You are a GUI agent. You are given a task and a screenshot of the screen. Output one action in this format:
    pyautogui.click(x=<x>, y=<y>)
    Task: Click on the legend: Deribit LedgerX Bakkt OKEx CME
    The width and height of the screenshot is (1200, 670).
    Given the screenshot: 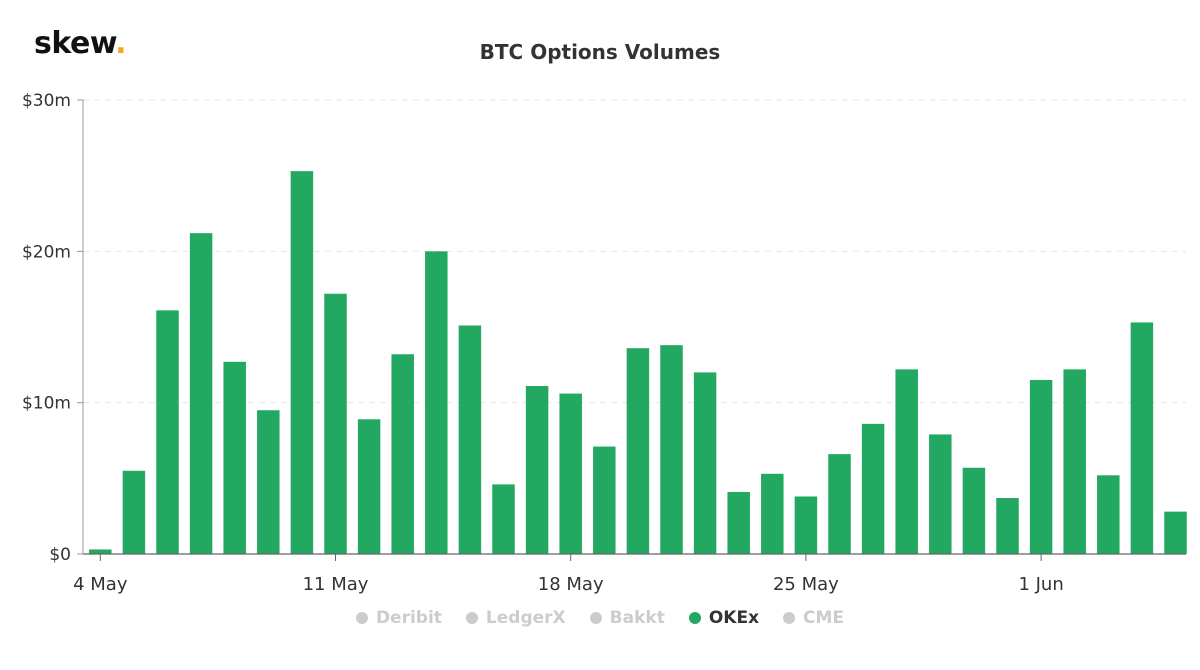 What is the action you would take?
    pyautogui.click(x=600, y=618)
    